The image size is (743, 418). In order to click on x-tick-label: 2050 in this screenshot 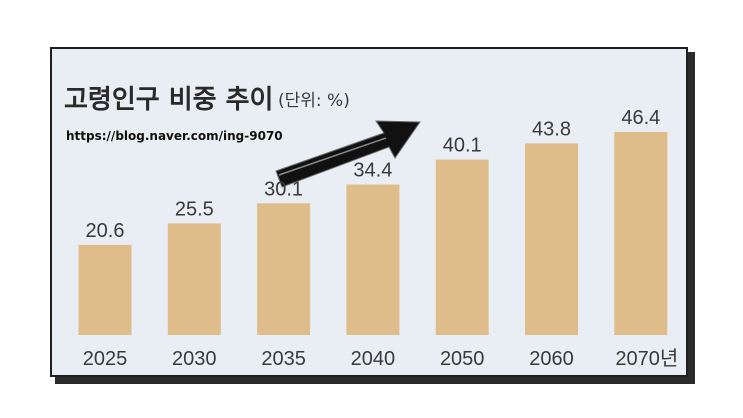, I will do `click(462, 359)`.